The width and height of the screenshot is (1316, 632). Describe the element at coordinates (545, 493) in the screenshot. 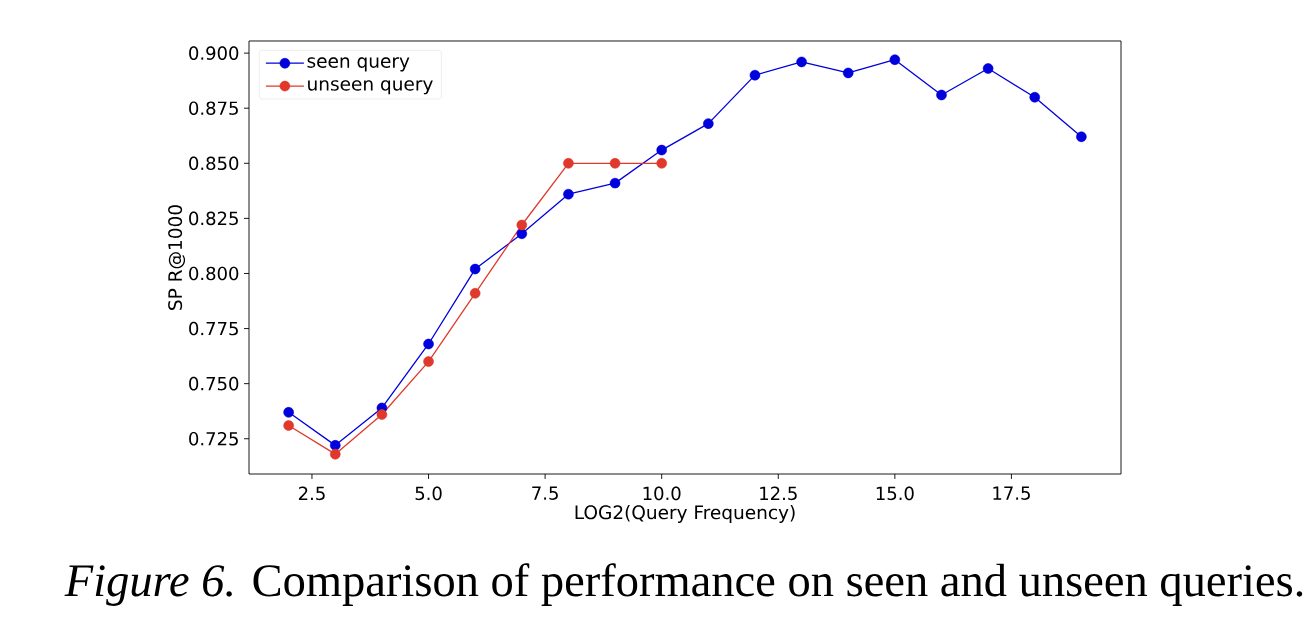

I see `x-tick-label: 7.5` at that location.